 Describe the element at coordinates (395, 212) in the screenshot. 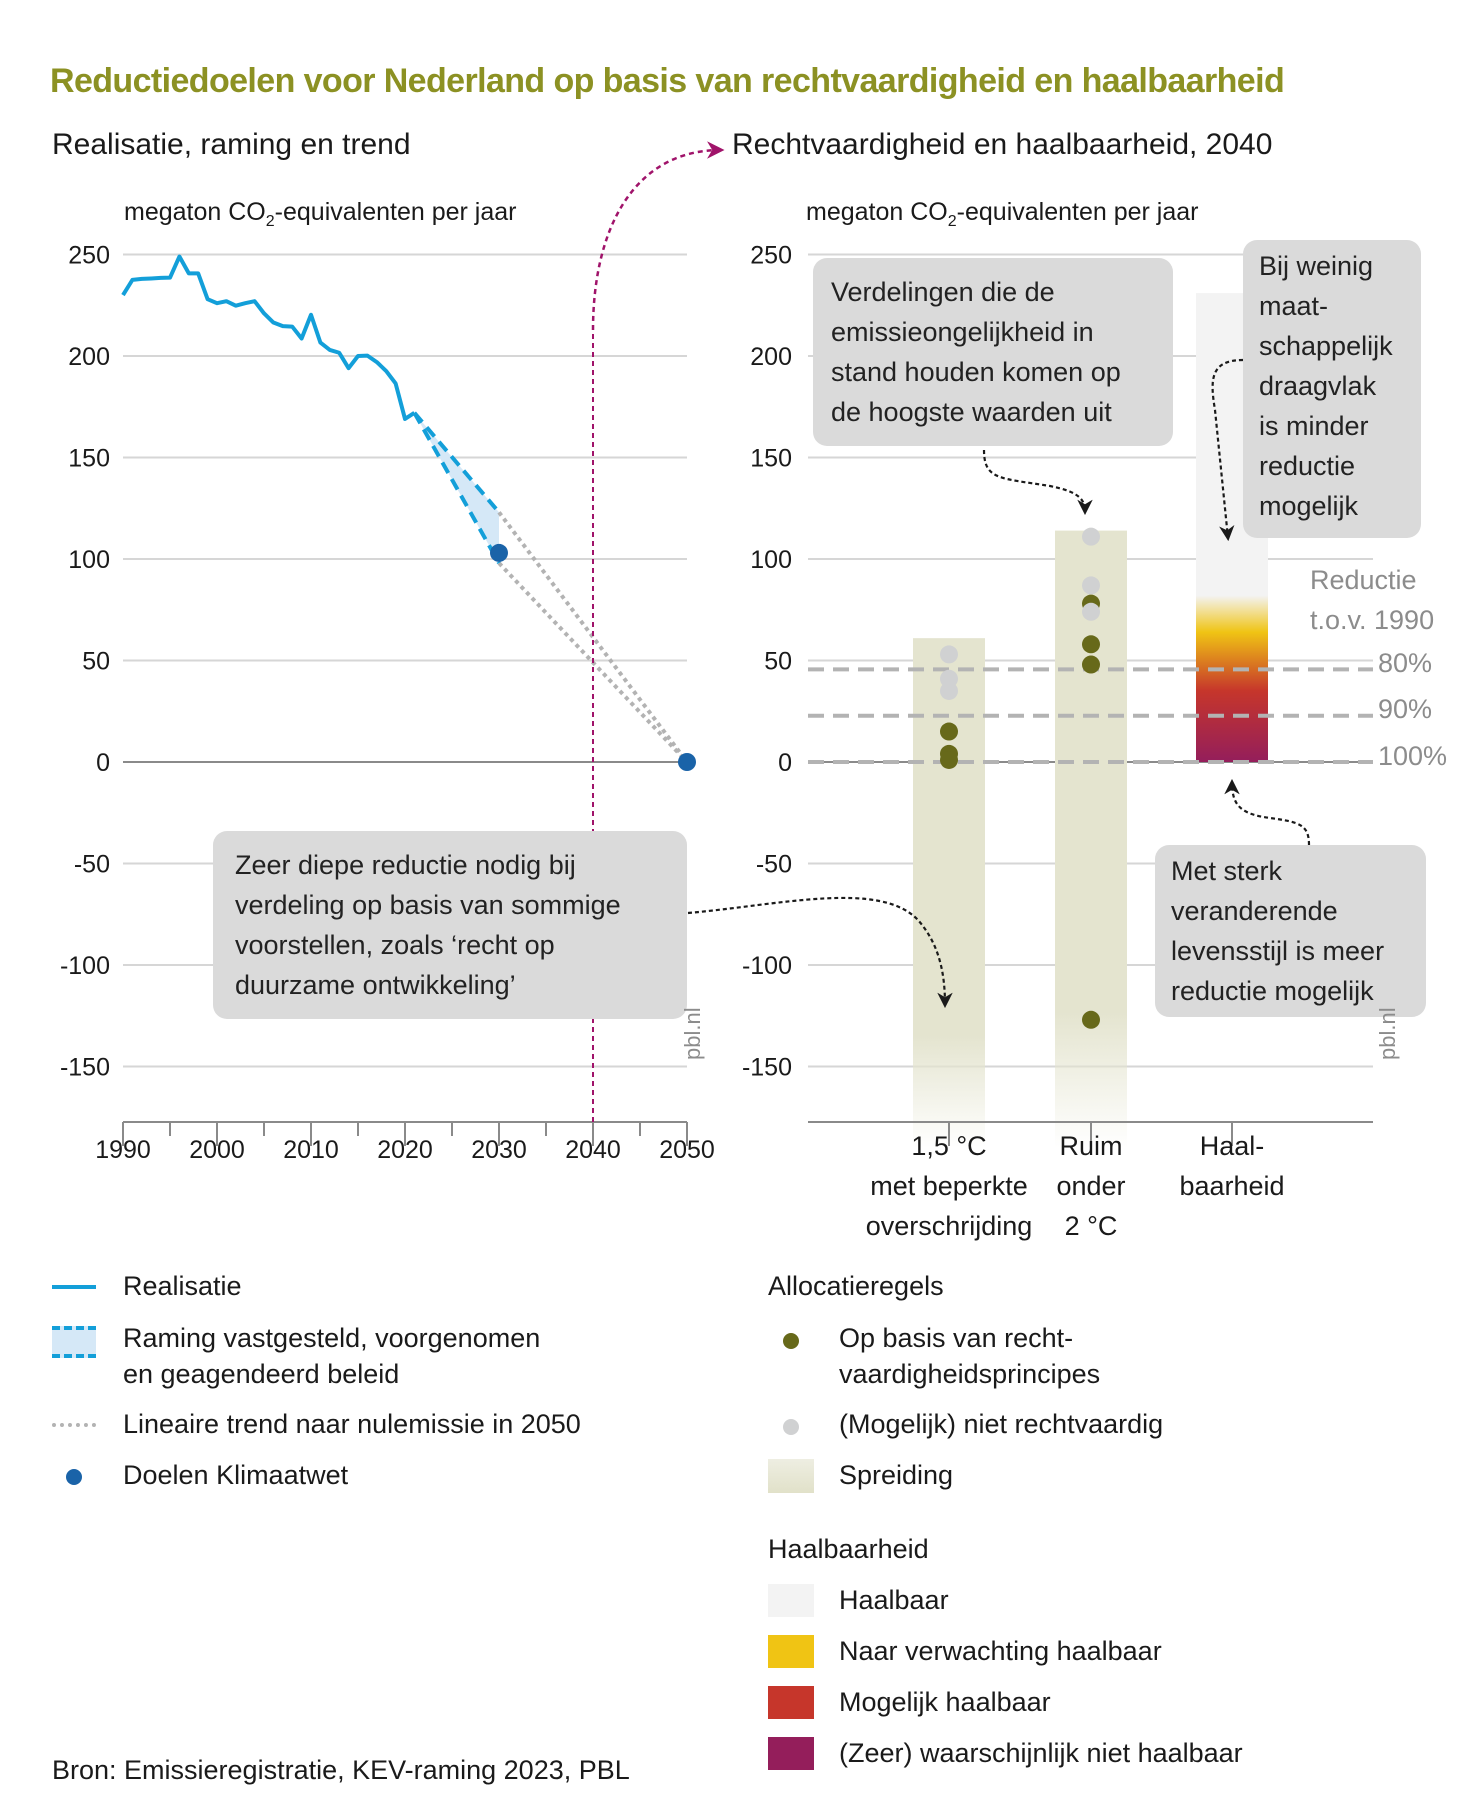

I see `left-y-axis-label-rest: -equivalenten per jaar` at that location.